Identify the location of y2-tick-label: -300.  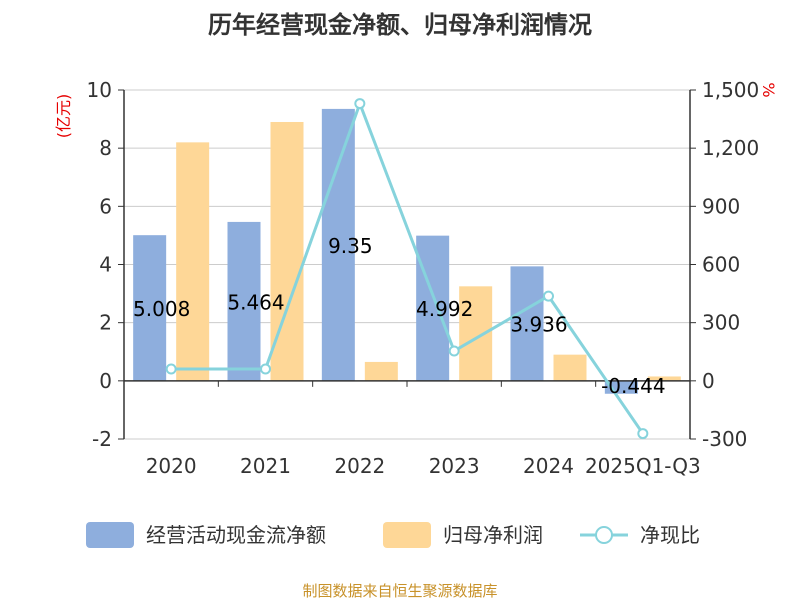
(724, 439).